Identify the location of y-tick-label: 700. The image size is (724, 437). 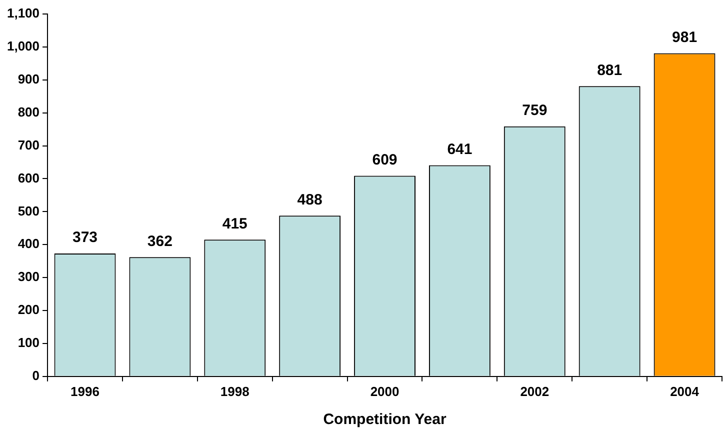
(29, 144).